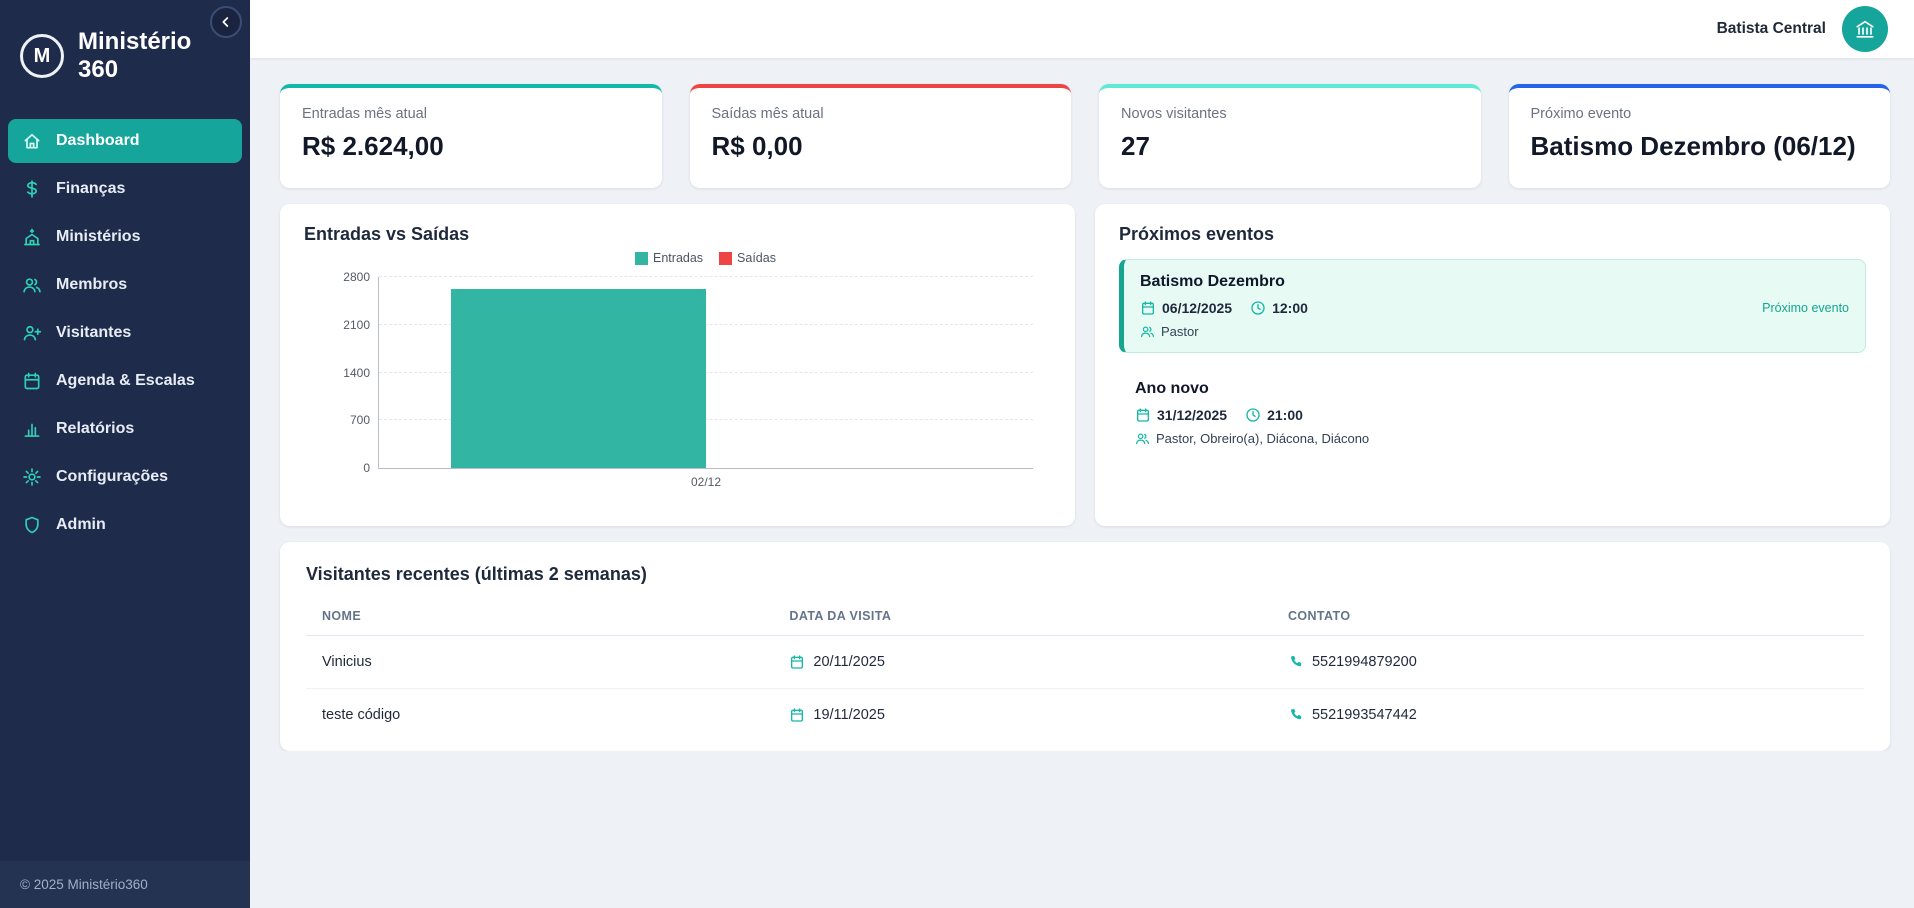 The width and height of the screenshot is (1914, 908). I want to click on next-event-badge: Próximo evento, so click(1805, 308).